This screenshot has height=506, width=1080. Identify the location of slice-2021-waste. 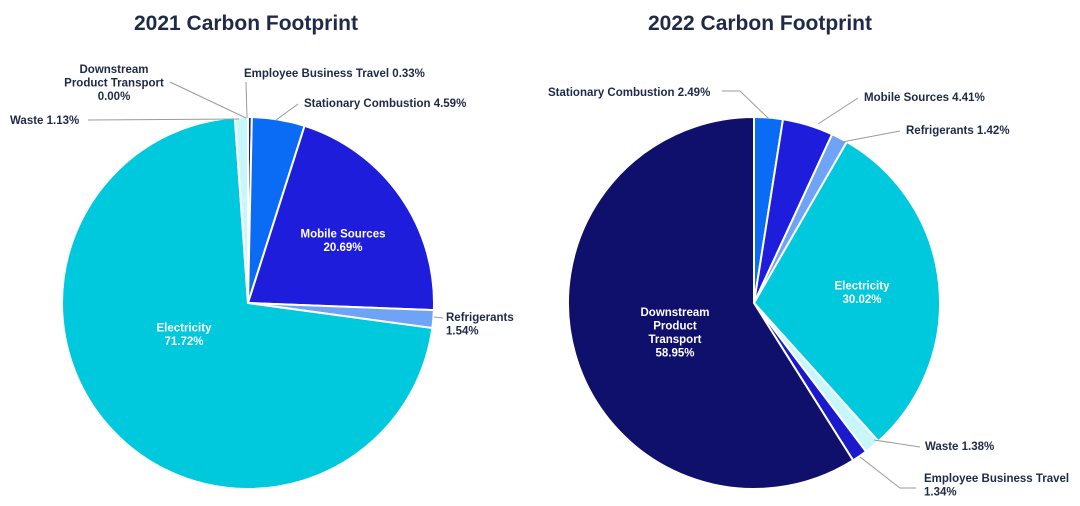
(241, 209).